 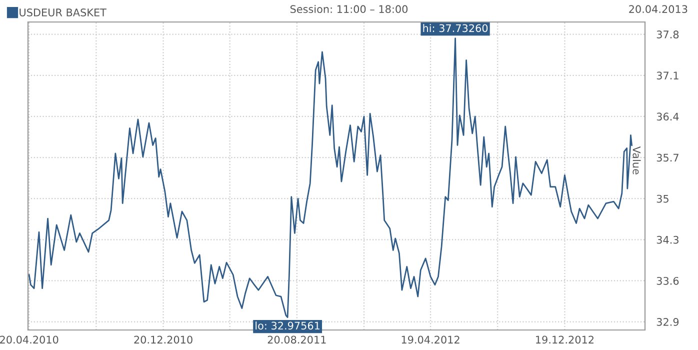 I want to click on chart-subtitle: Session: 11:00 – 18:00, so click(x=349, y=9).